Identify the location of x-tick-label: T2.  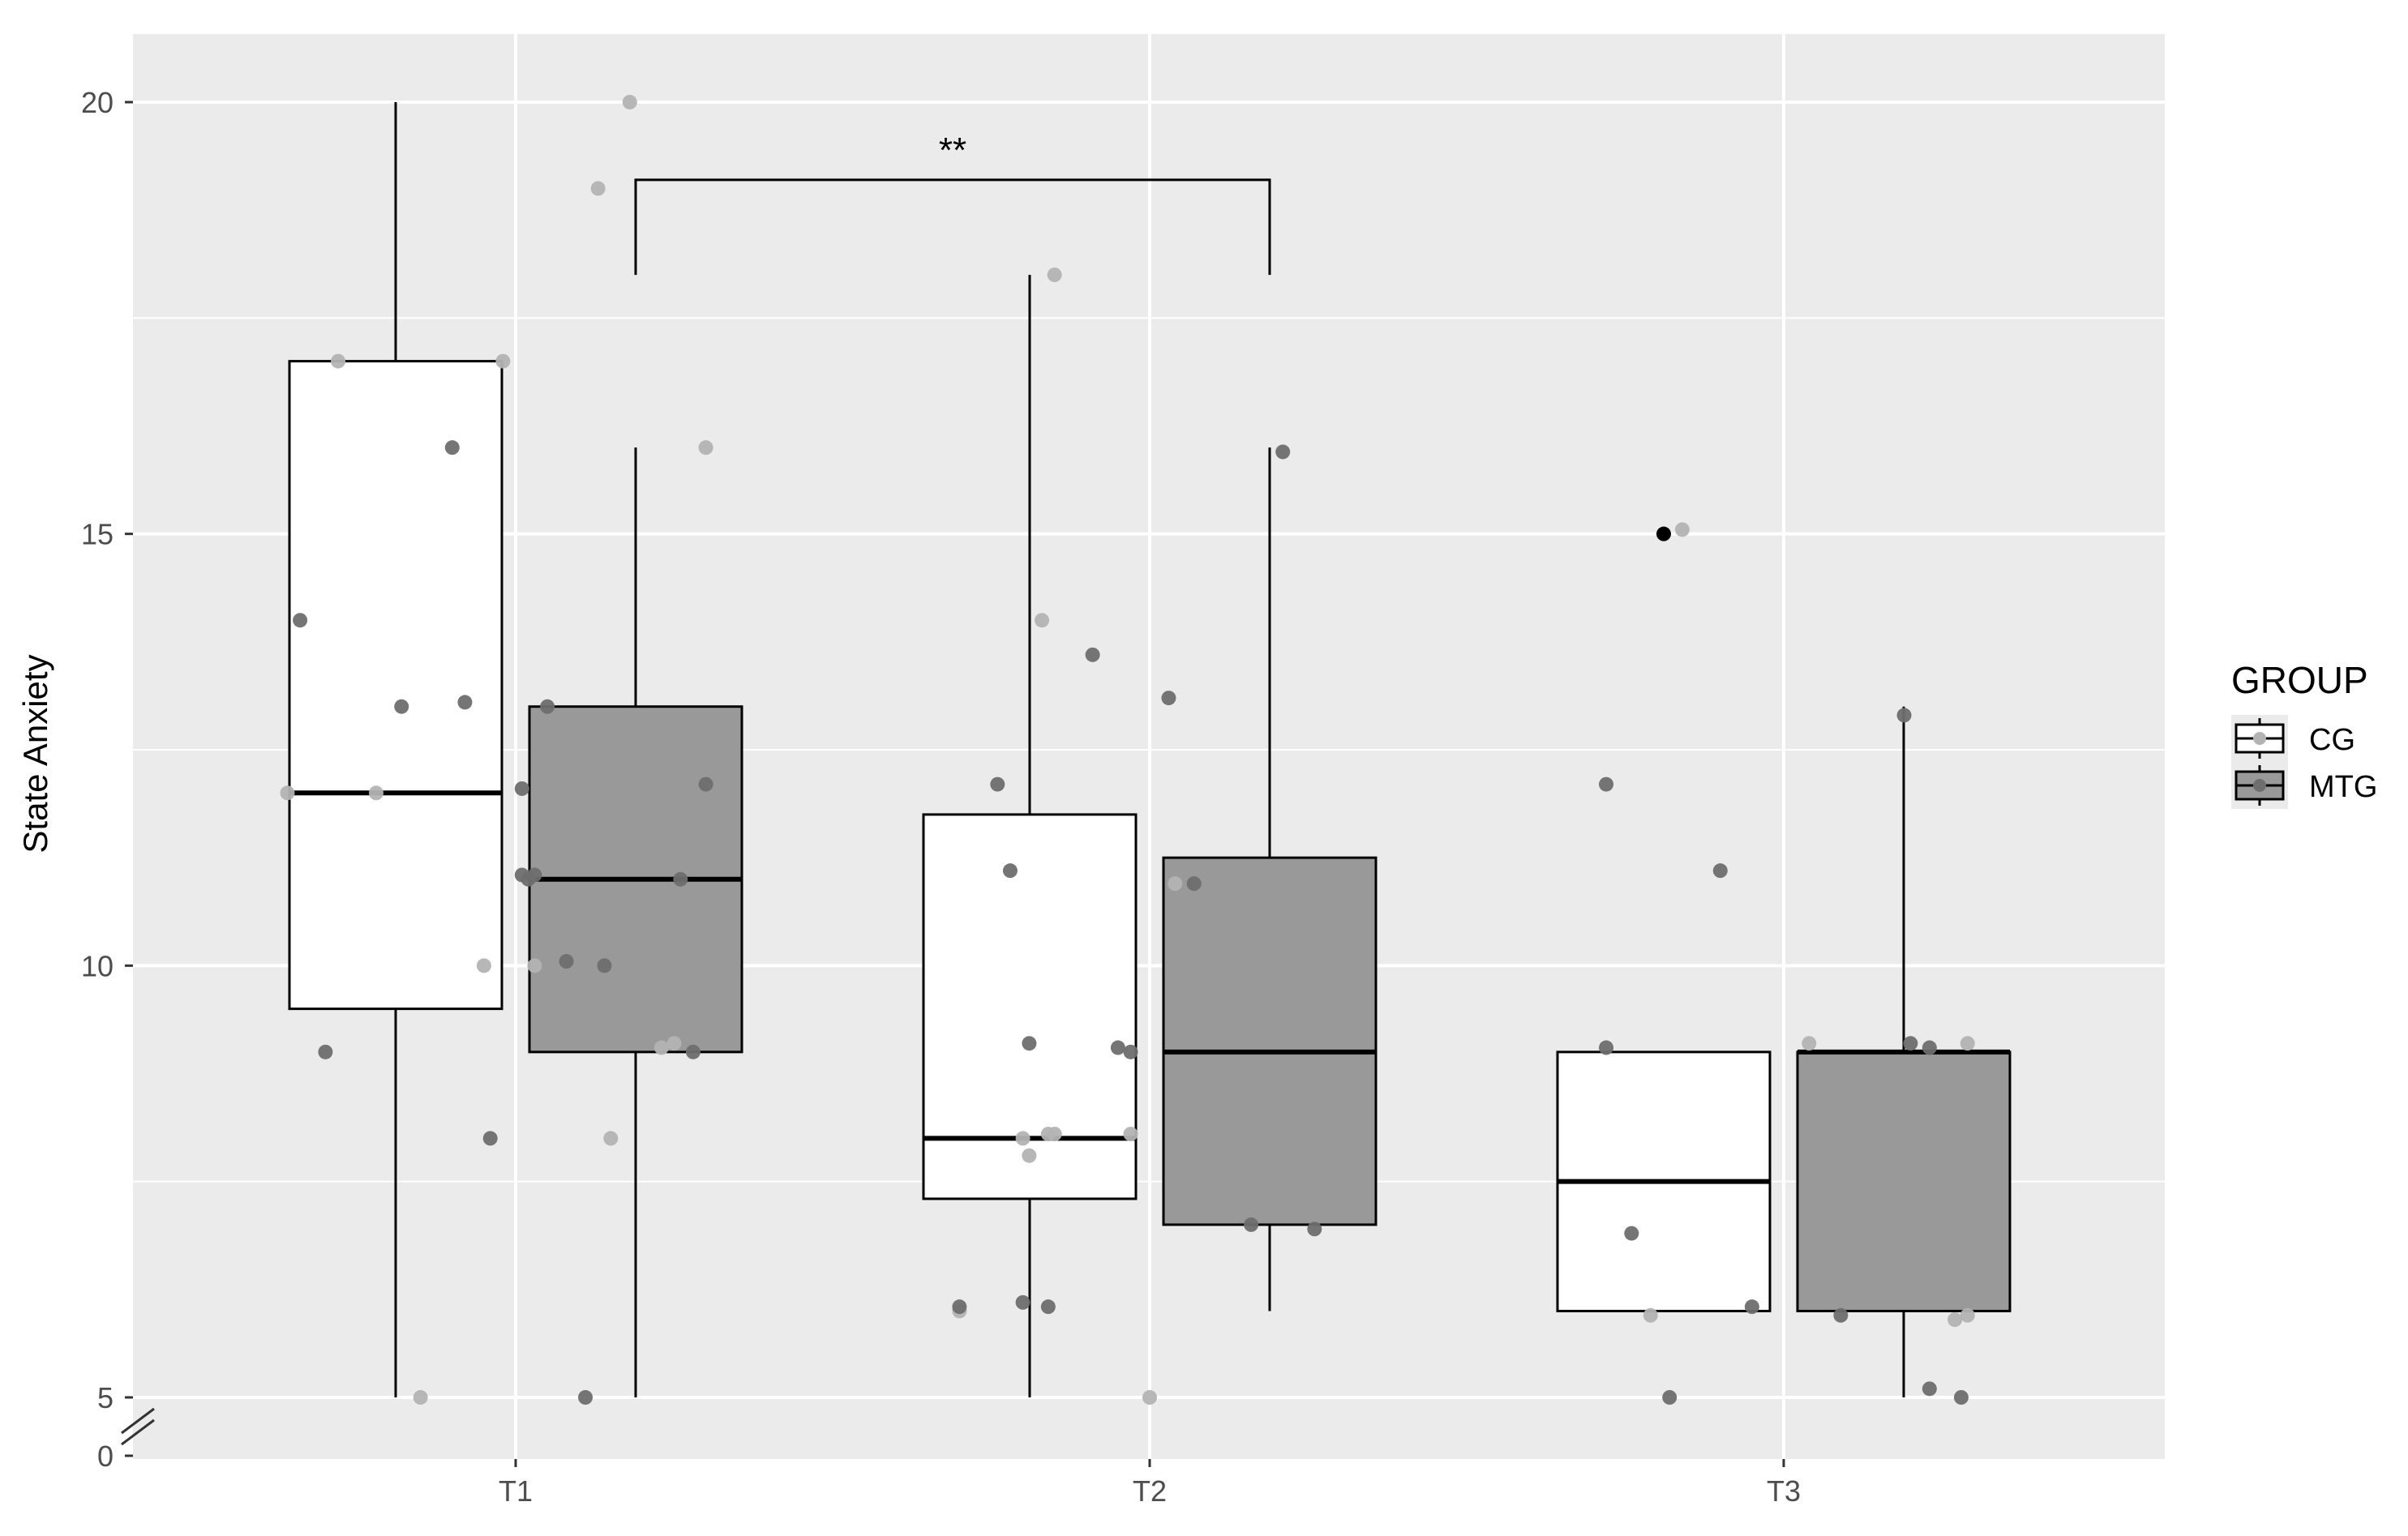
(1150, 1491).